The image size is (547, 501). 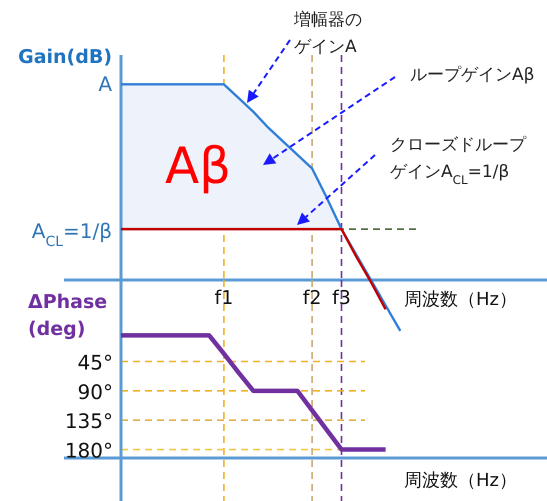 I want to click on y-tick-label: 135°, so click(x=88, y=421).